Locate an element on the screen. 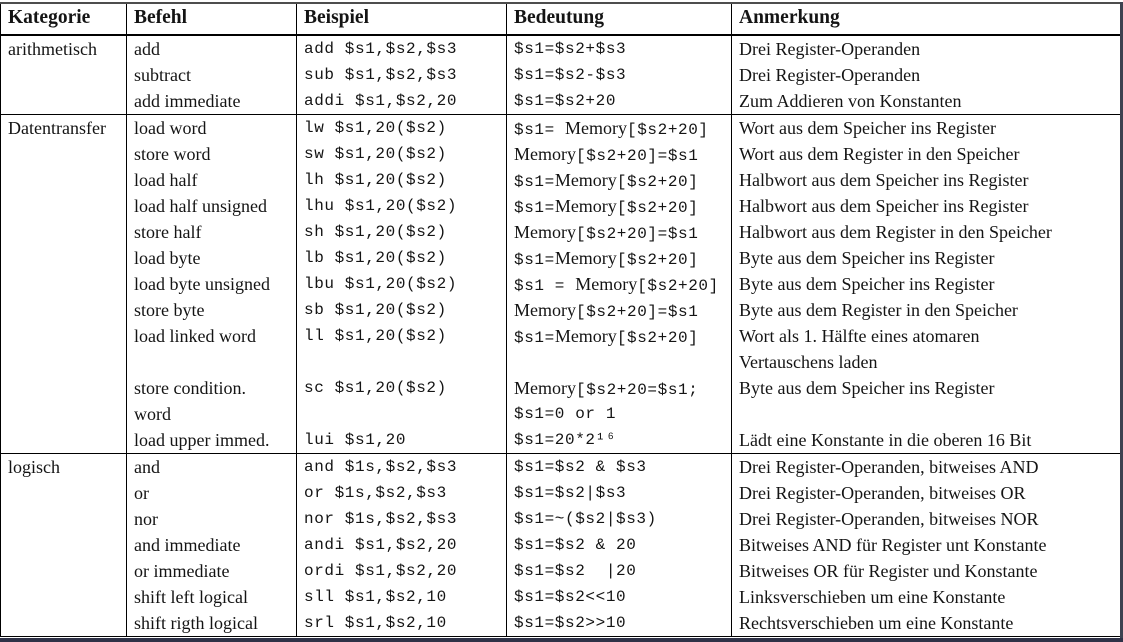  cell-beispiel: lhu $s1,20($s2) is located at coordinates (401, 206).